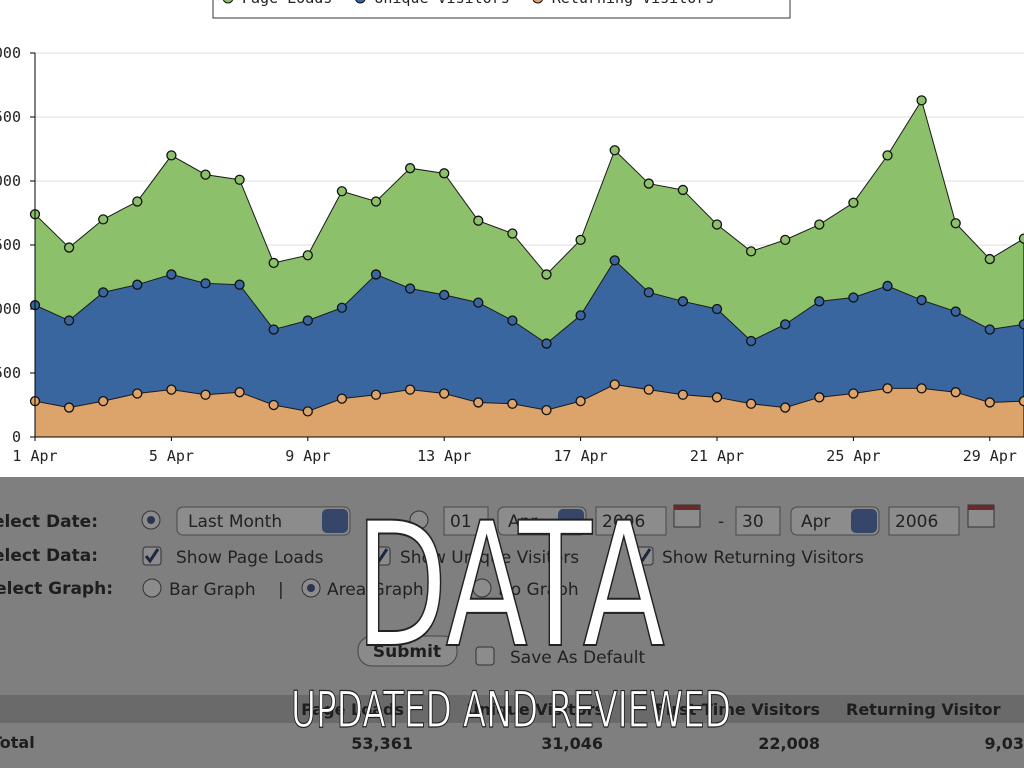  Describe the element at coordinates (501, 9) in the screenshot. I see `legend-box` at that location.